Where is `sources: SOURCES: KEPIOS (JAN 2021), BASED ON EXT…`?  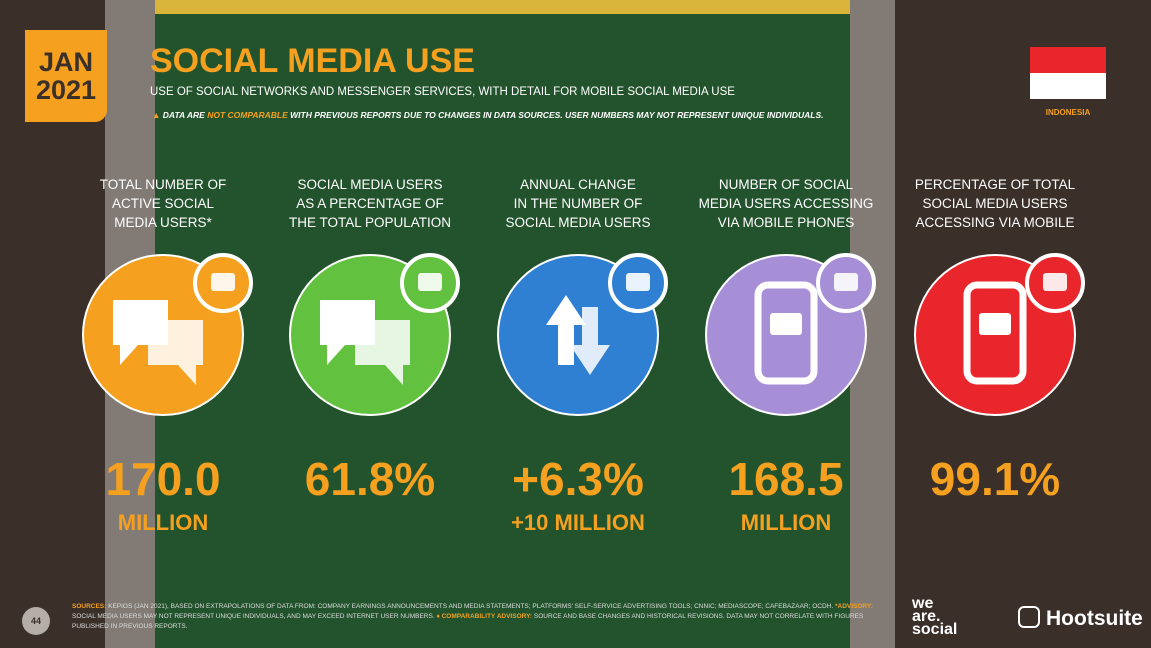 sources: SOURCES: KEPIOS (JAN 2021), BASED ON EXT… is located at coordinates (482, 617).